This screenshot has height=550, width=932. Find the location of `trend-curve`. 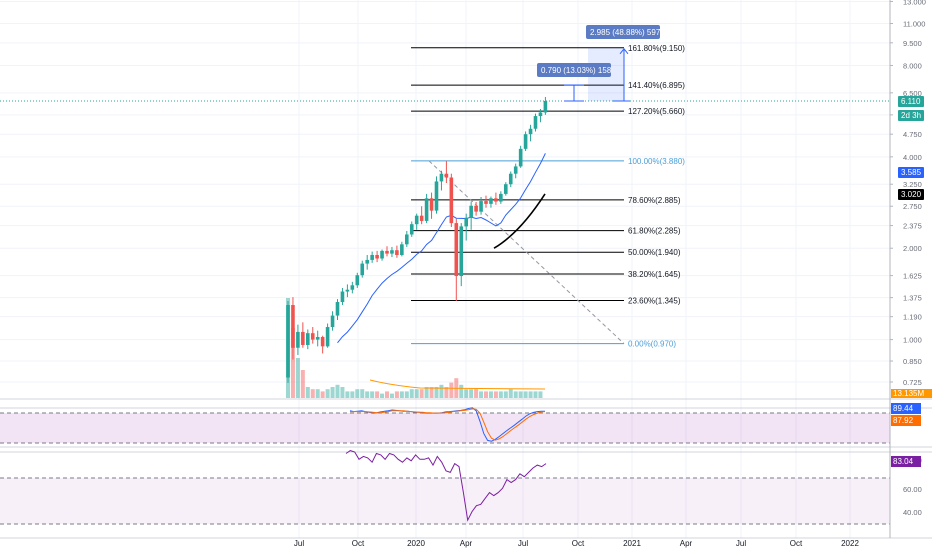

trend-curve is located at coordinates (519, 221).